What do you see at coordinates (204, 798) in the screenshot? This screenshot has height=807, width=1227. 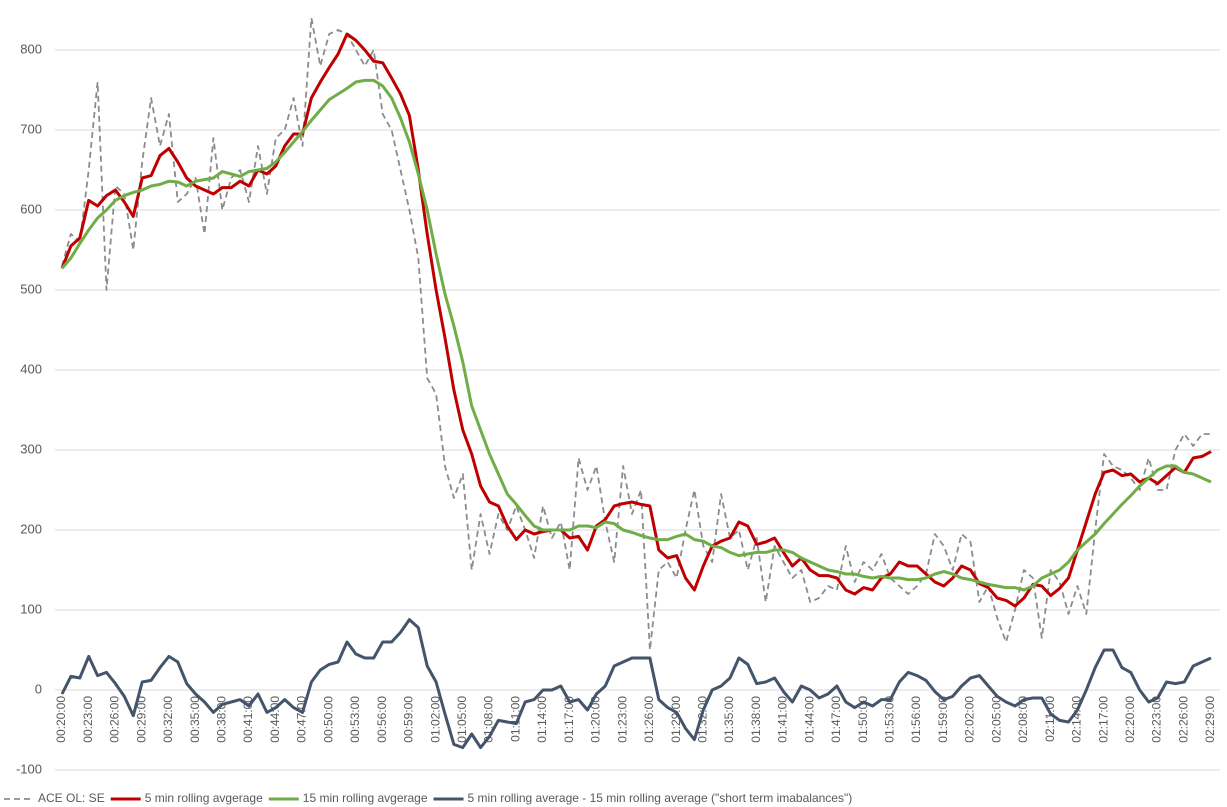 I see `legend-label: 5 min rolling avgerage` at bounding box center [204, 798].